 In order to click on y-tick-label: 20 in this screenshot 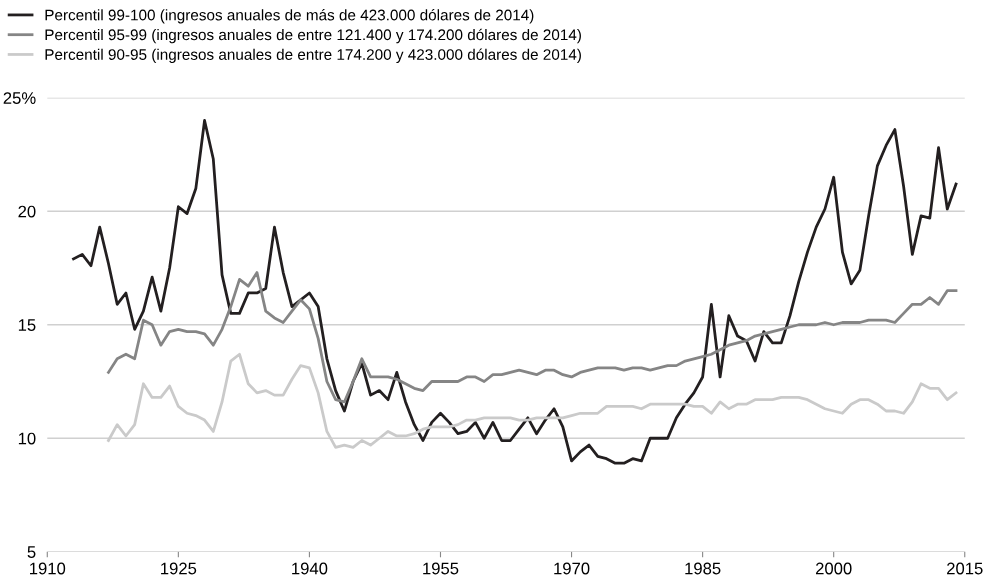, I will do `click(27, 211)`.